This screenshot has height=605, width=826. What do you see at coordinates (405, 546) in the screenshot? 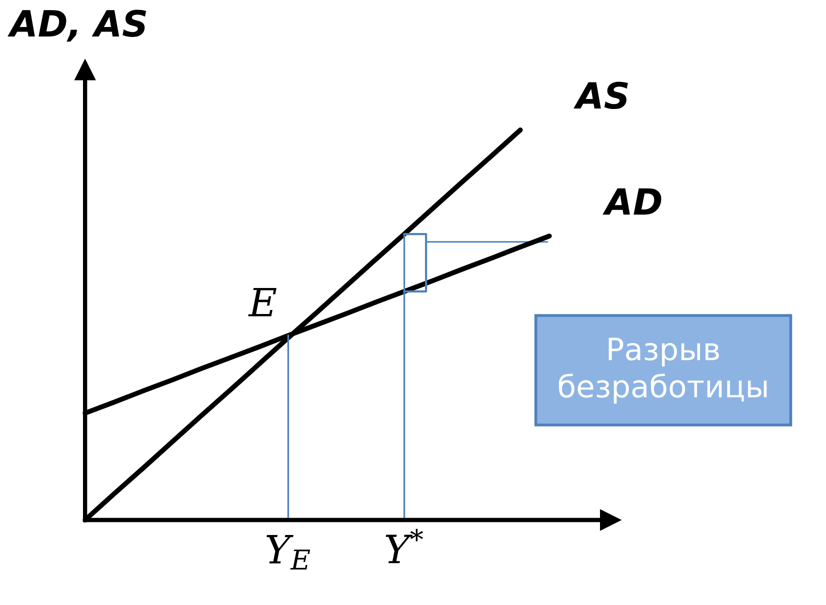
I see `x-tick-label: Y$^{*}$` at bounding box center [405, 546].